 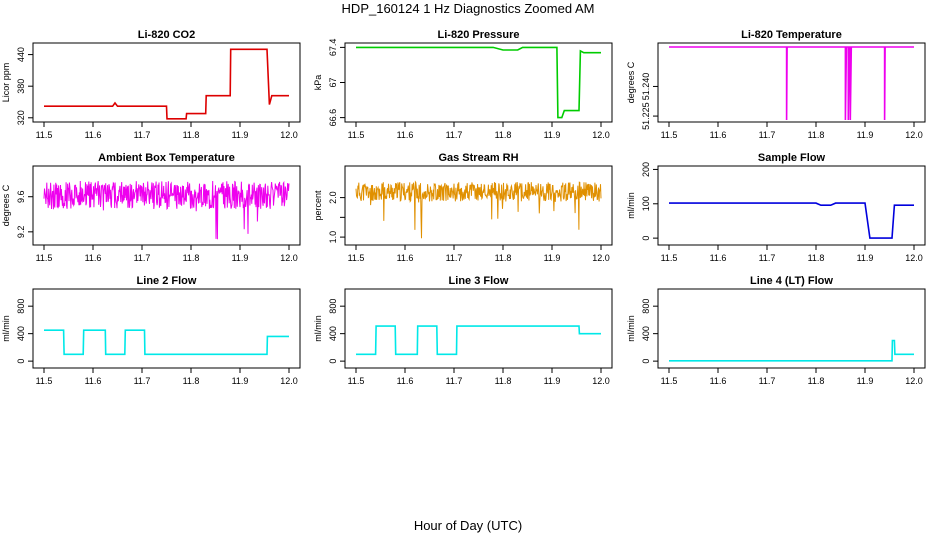 I want to click on x-axis-title: Hour of Day (UTC), so click(x=468, y=525).